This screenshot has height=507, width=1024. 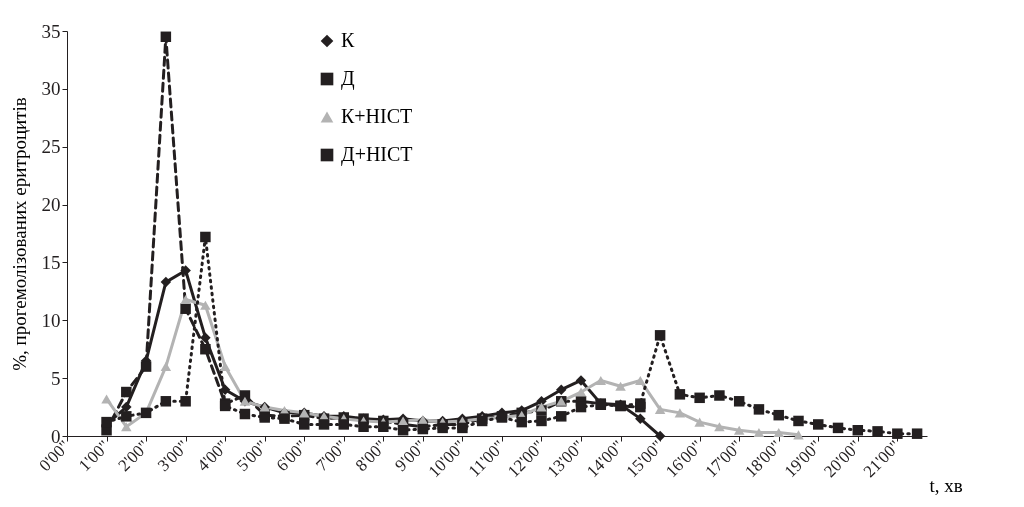 What do you see at coordinates (51, 205) in the screenshot?
I see `y-tick-label: 20` at bounding box center [51, 205].